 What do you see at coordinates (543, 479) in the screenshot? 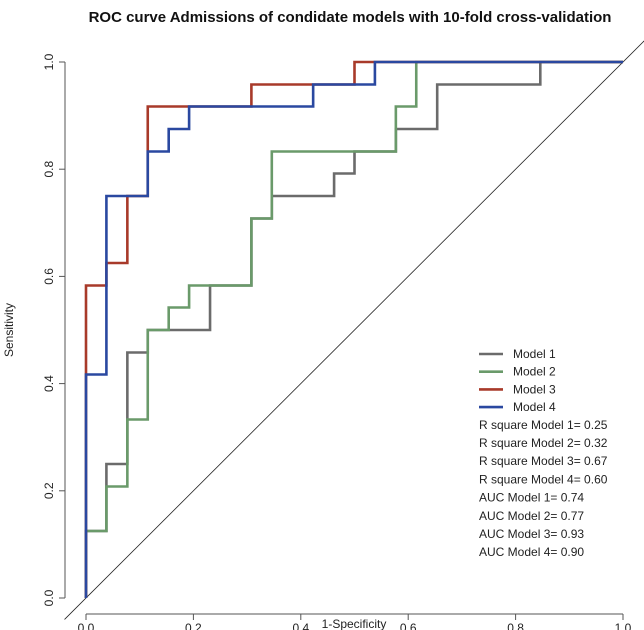
I see `legend-annotation: R square Model 4= 0.60` at bounding box center [543, 479].